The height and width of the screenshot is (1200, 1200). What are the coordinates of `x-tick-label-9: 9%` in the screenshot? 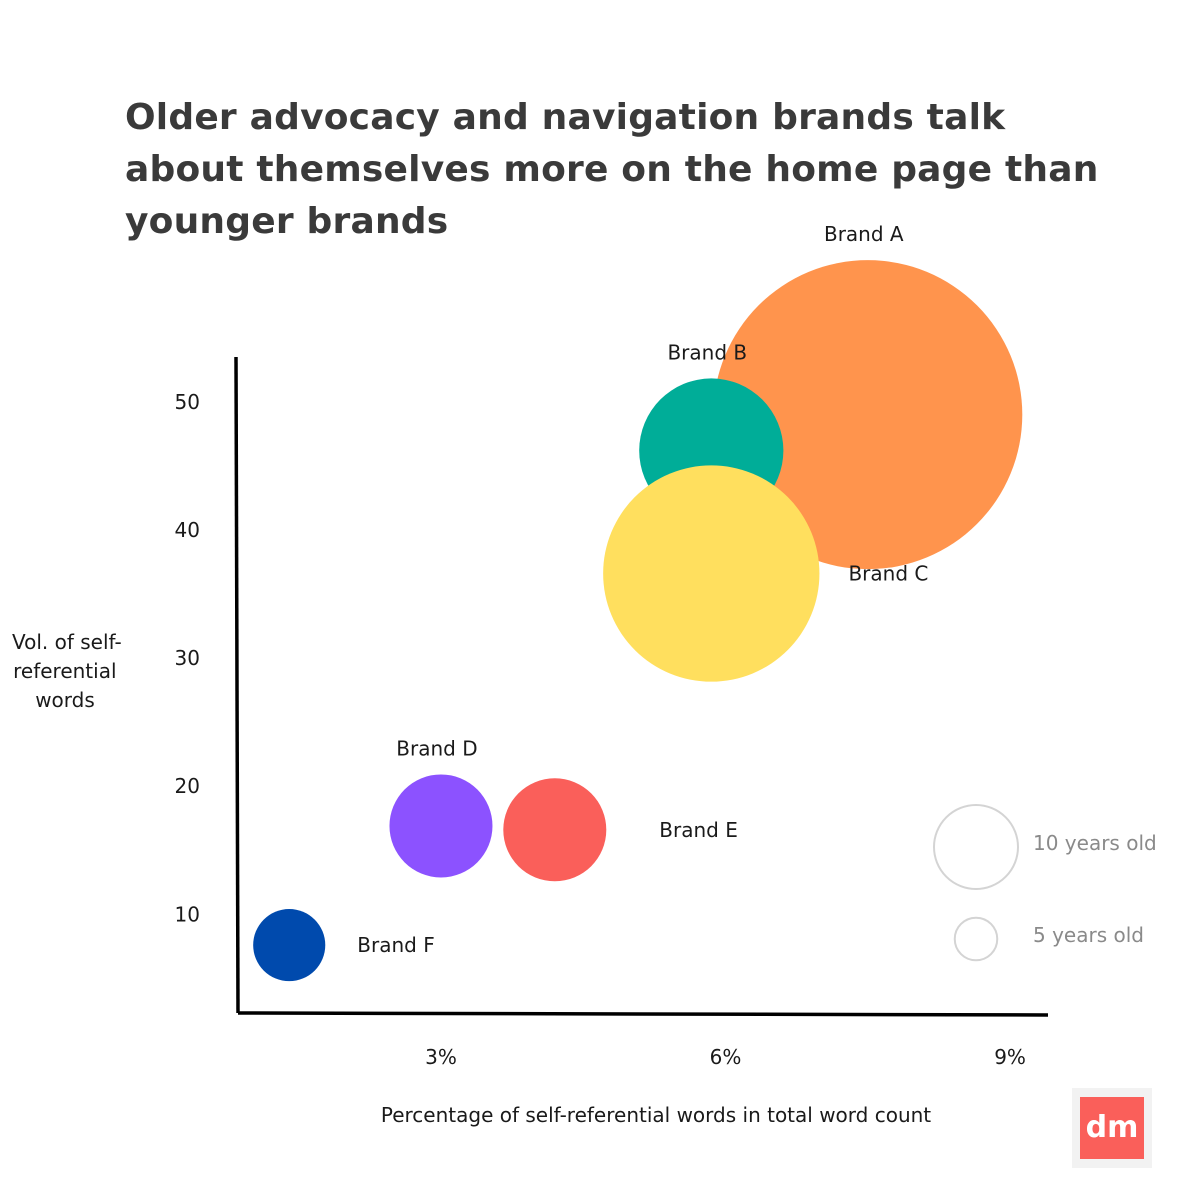 It's located at (1010, 1057).